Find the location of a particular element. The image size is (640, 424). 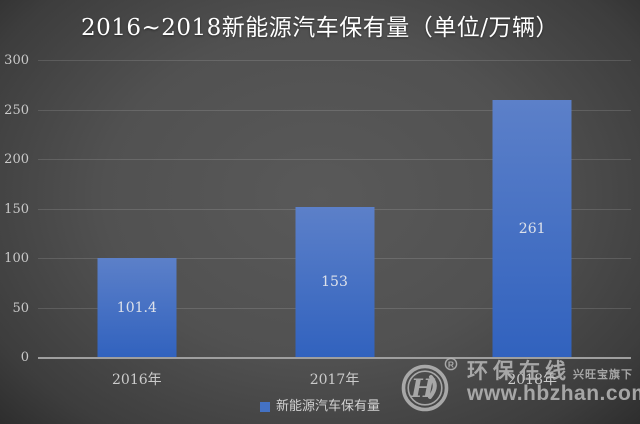

legend-swatch is located at coordinates (264, 407).